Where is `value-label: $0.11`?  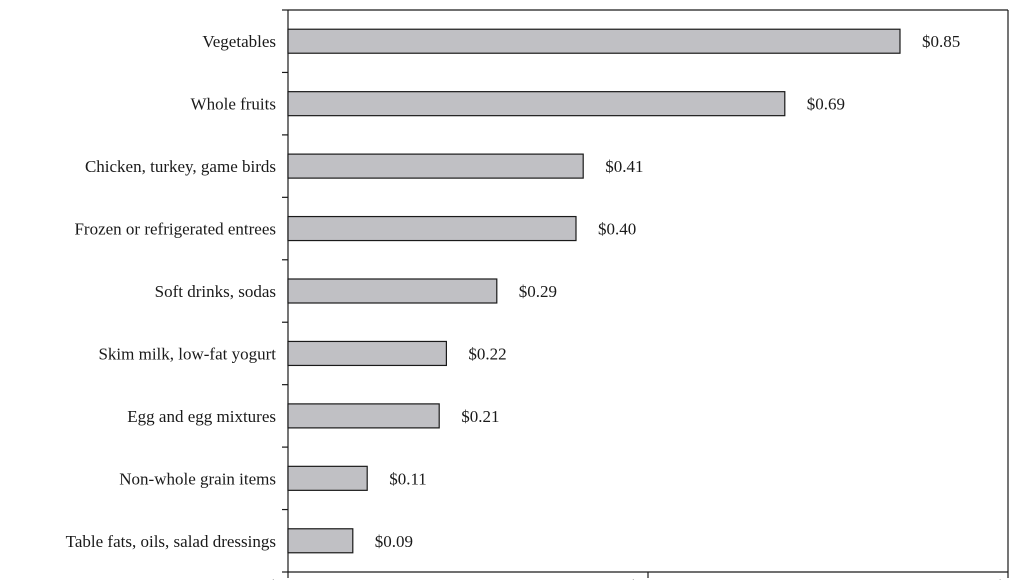 value-label: $0.11 is located at coordinates (408, 478).